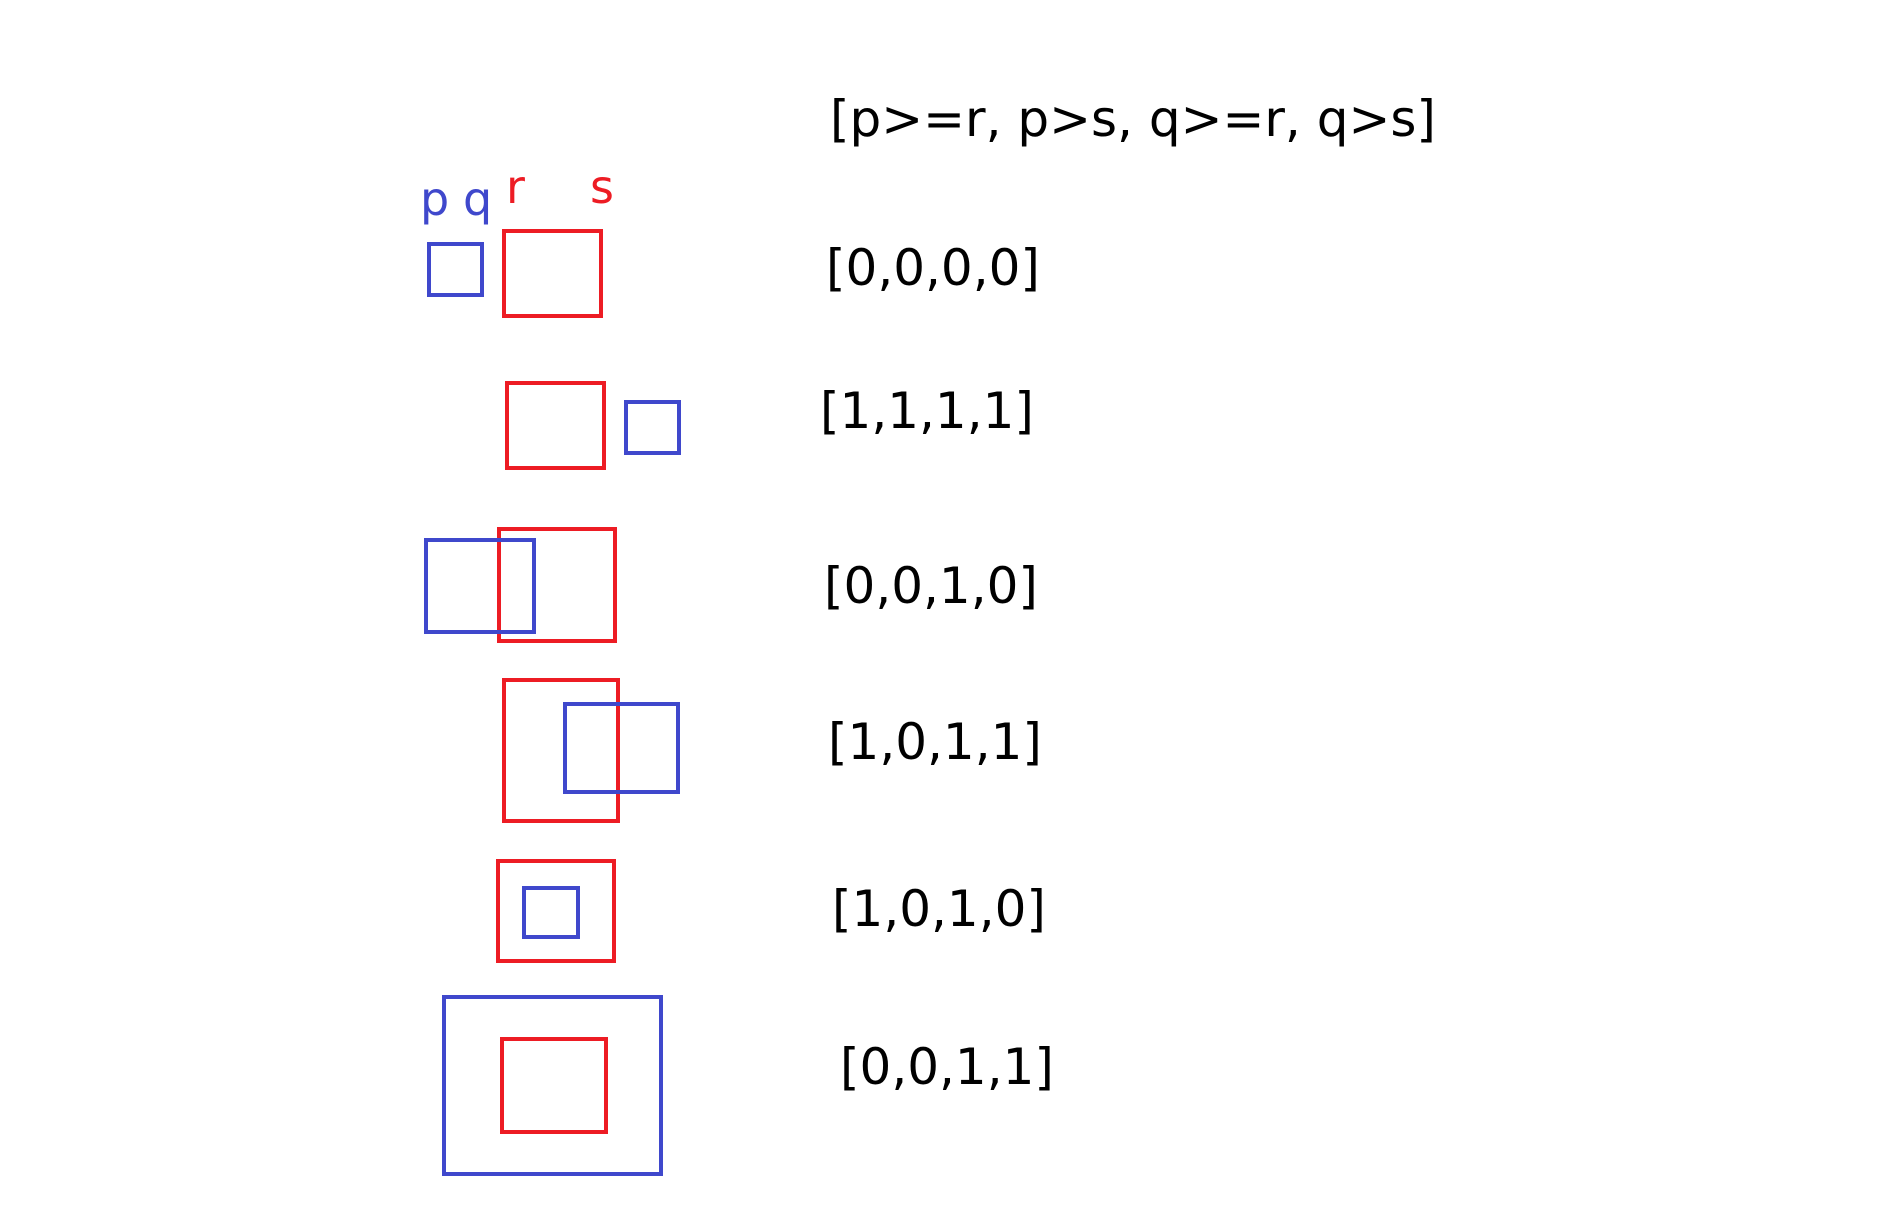 This screenshot has height=1227, width=1888. Describe the element at coordinates (927, 411) in the screenshot. I see `row-2-result: [1,1,1,1]` at that location.